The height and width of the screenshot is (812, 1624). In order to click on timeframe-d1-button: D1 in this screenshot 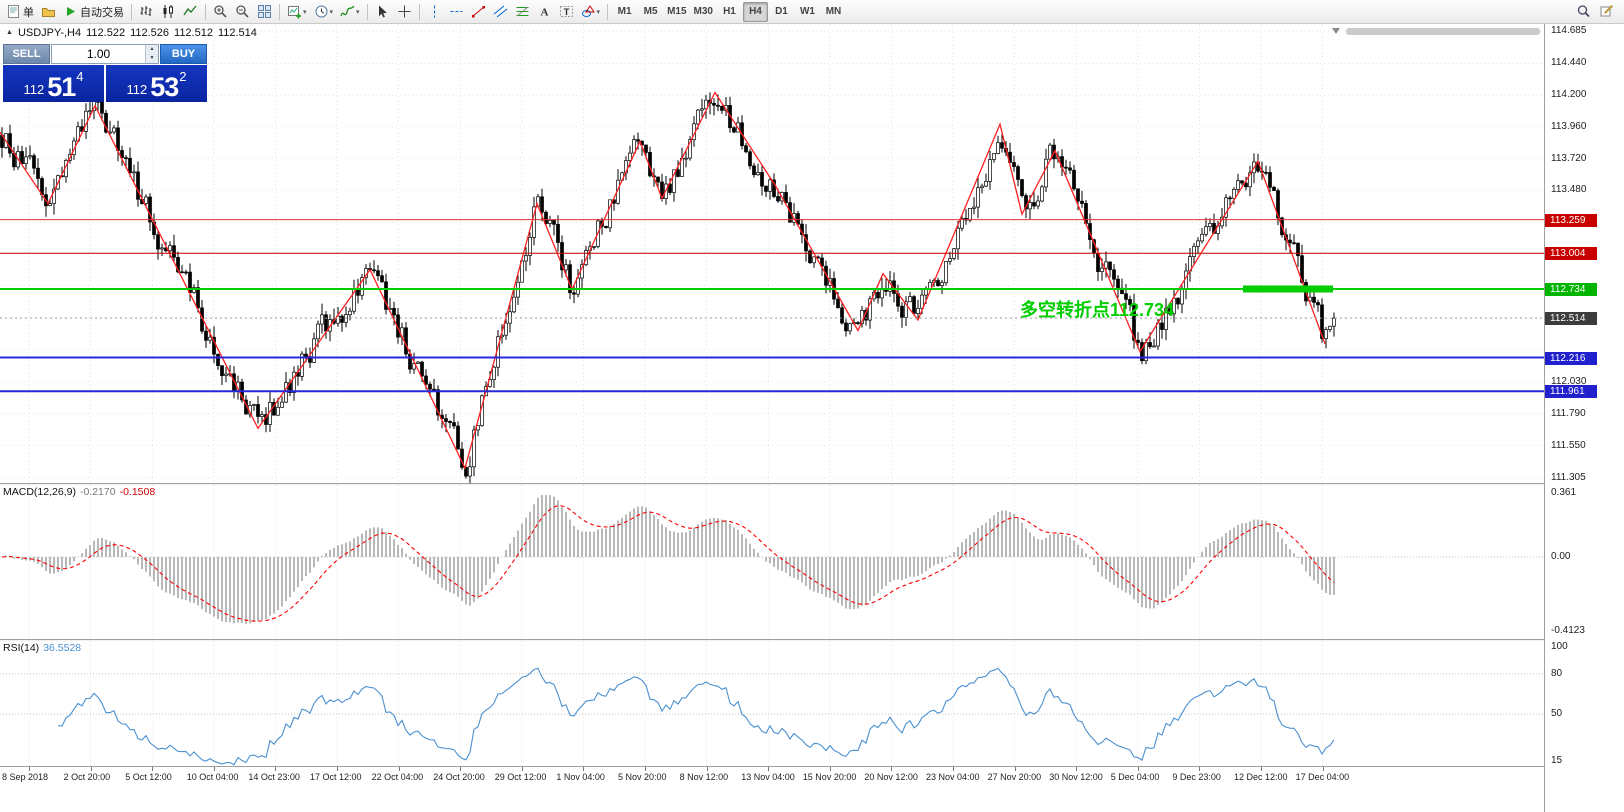, I will do `click(781, 11)`.